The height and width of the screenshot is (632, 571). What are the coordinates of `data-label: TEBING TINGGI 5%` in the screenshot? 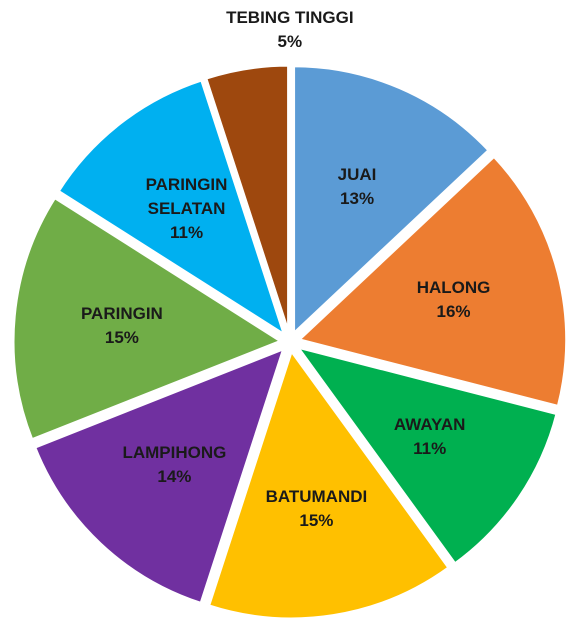 It's located at (290, 30).